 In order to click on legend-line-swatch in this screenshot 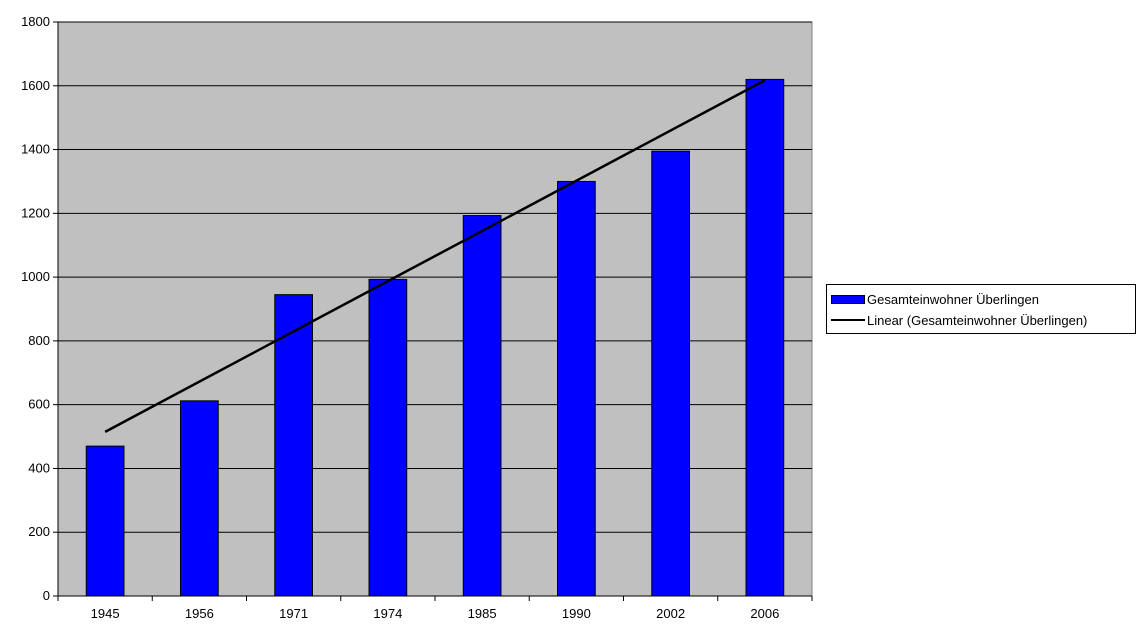, I will do `click(848, 320)`.